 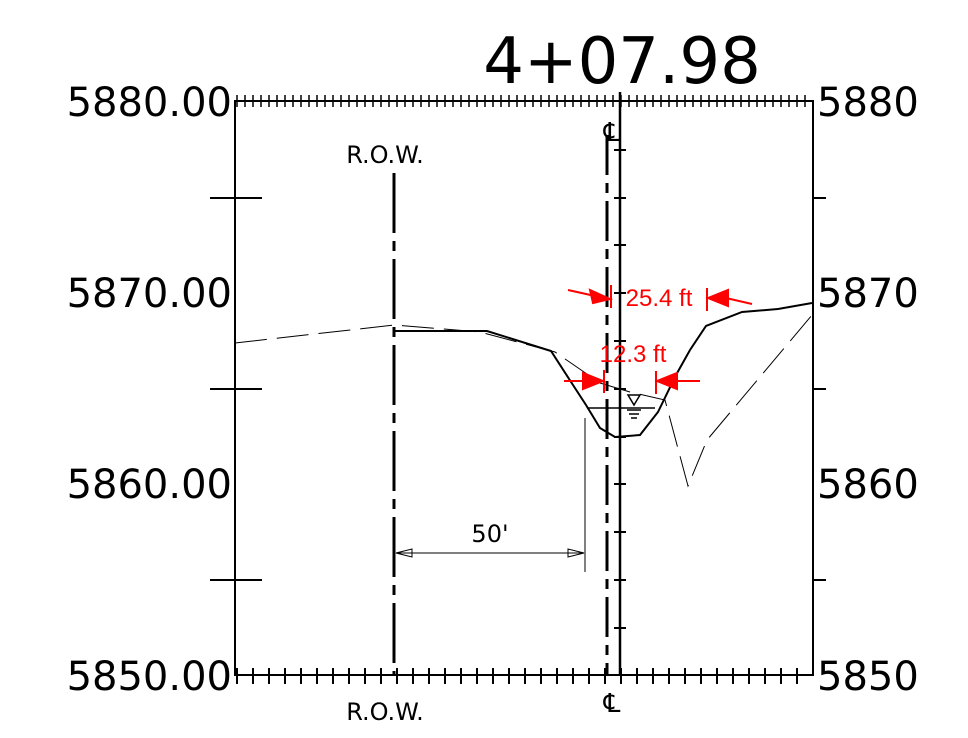 What do you see at coordinates (739, 301) in the screenshot?
I see `top-width-leader-right` at bounding box center [739, 301].